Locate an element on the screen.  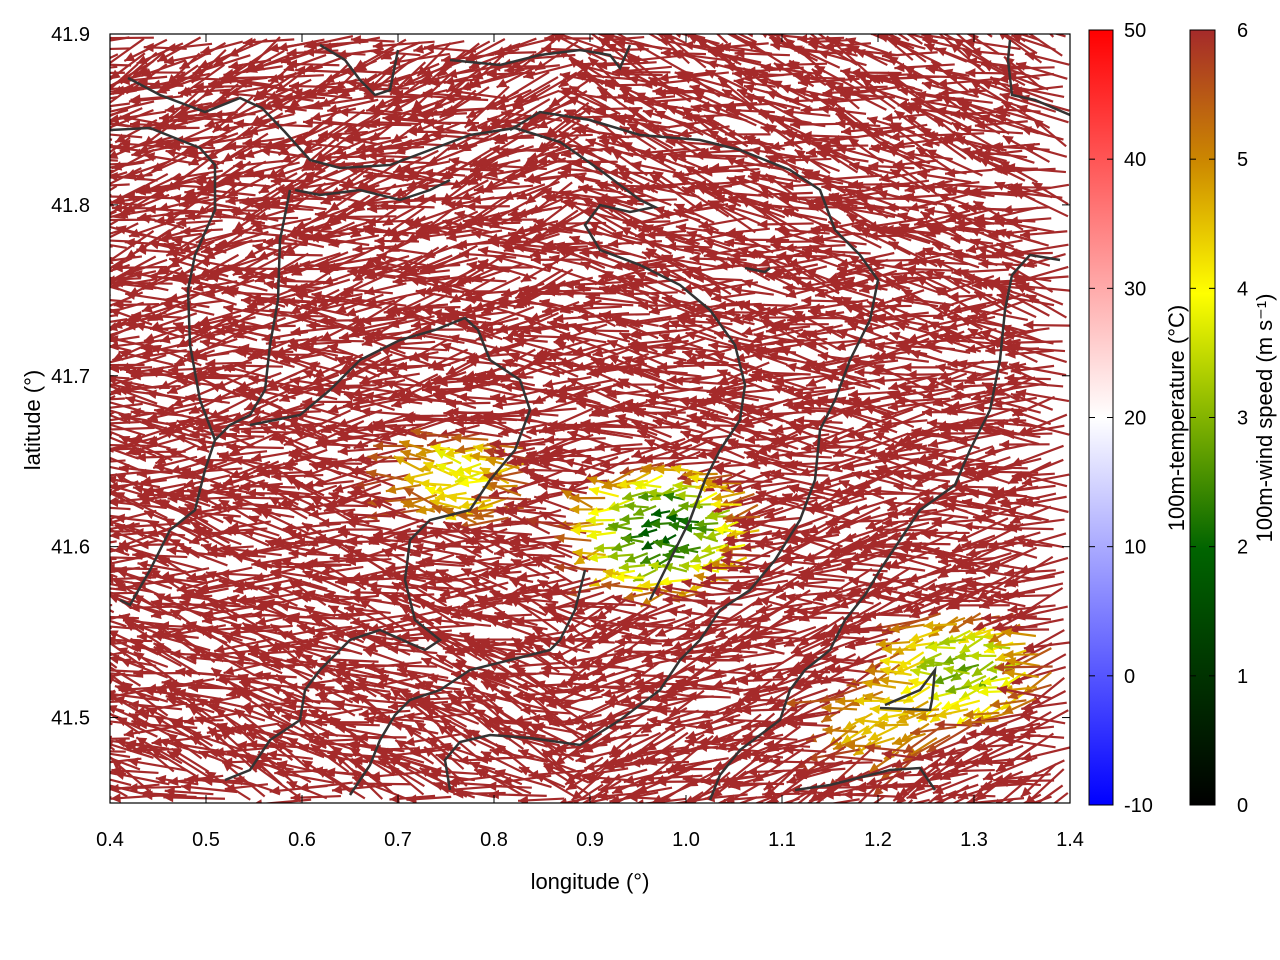
colorbar-tick-label: -10 is located at coordinates (1138, 806).